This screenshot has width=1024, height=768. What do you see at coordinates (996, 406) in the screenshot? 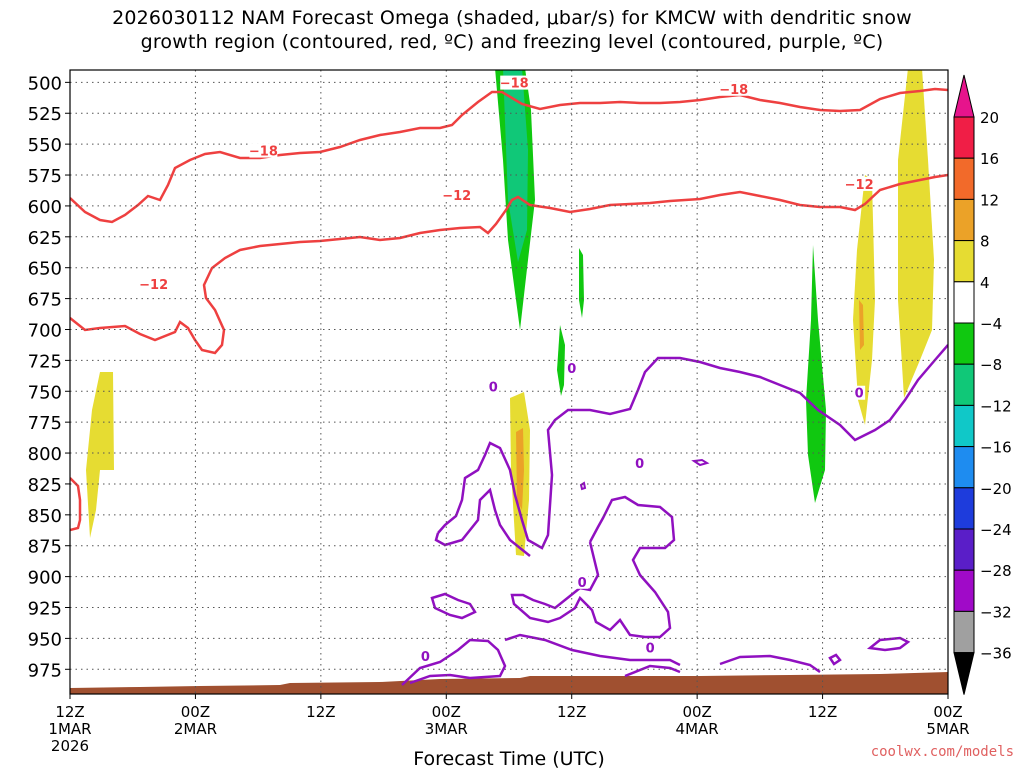
I see `colorbar-label: −12` at bounding box center [996, 406].